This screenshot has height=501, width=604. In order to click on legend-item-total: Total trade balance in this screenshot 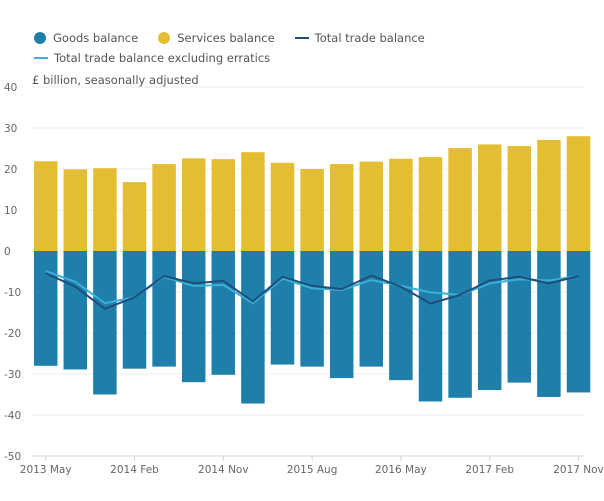, I will do `click(359, 38)`.